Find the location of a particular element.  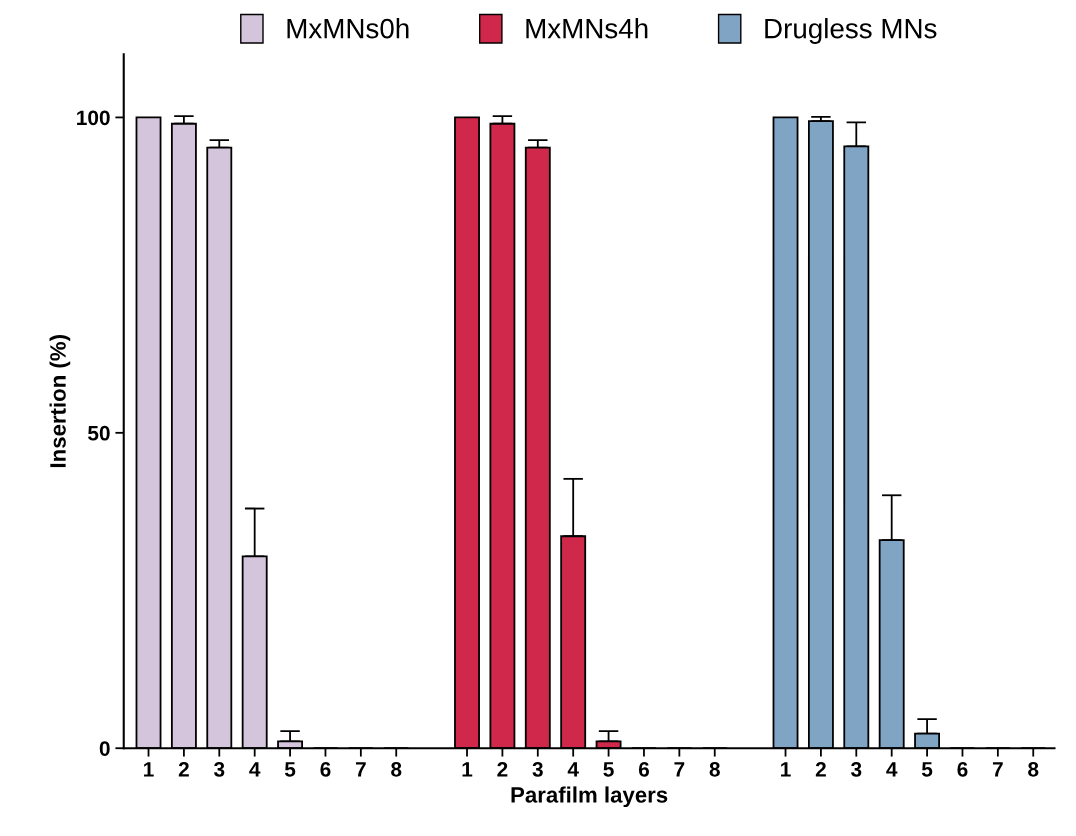

y-axis-title: Insertion (%) is located at coordinates (60, 401).